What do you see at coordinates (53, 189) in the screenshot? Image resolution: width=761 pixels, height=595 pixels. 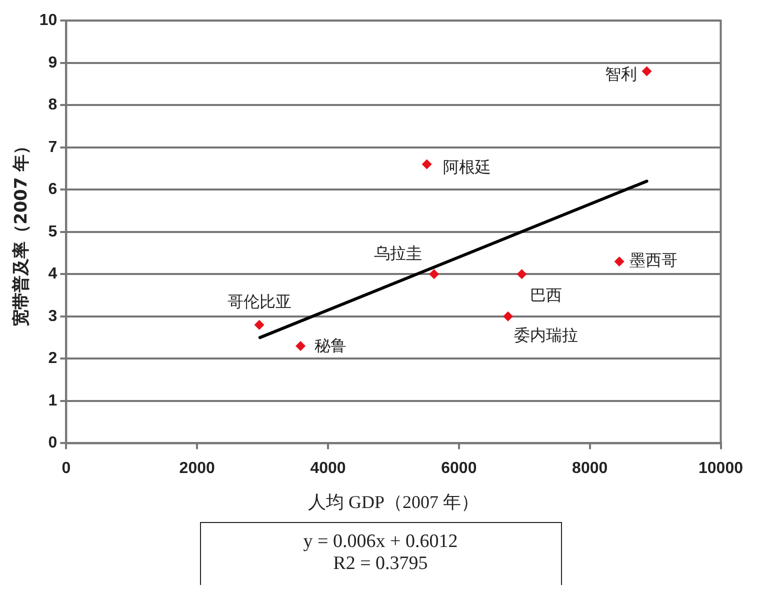 I see `y-tick-label: 6` at bounding box center [53, 189].